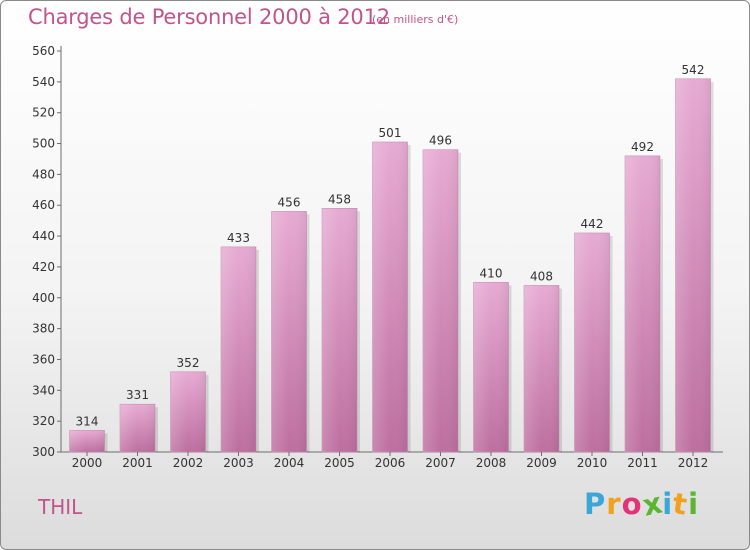  I want to click on data-label: 456, so click(289, 202).